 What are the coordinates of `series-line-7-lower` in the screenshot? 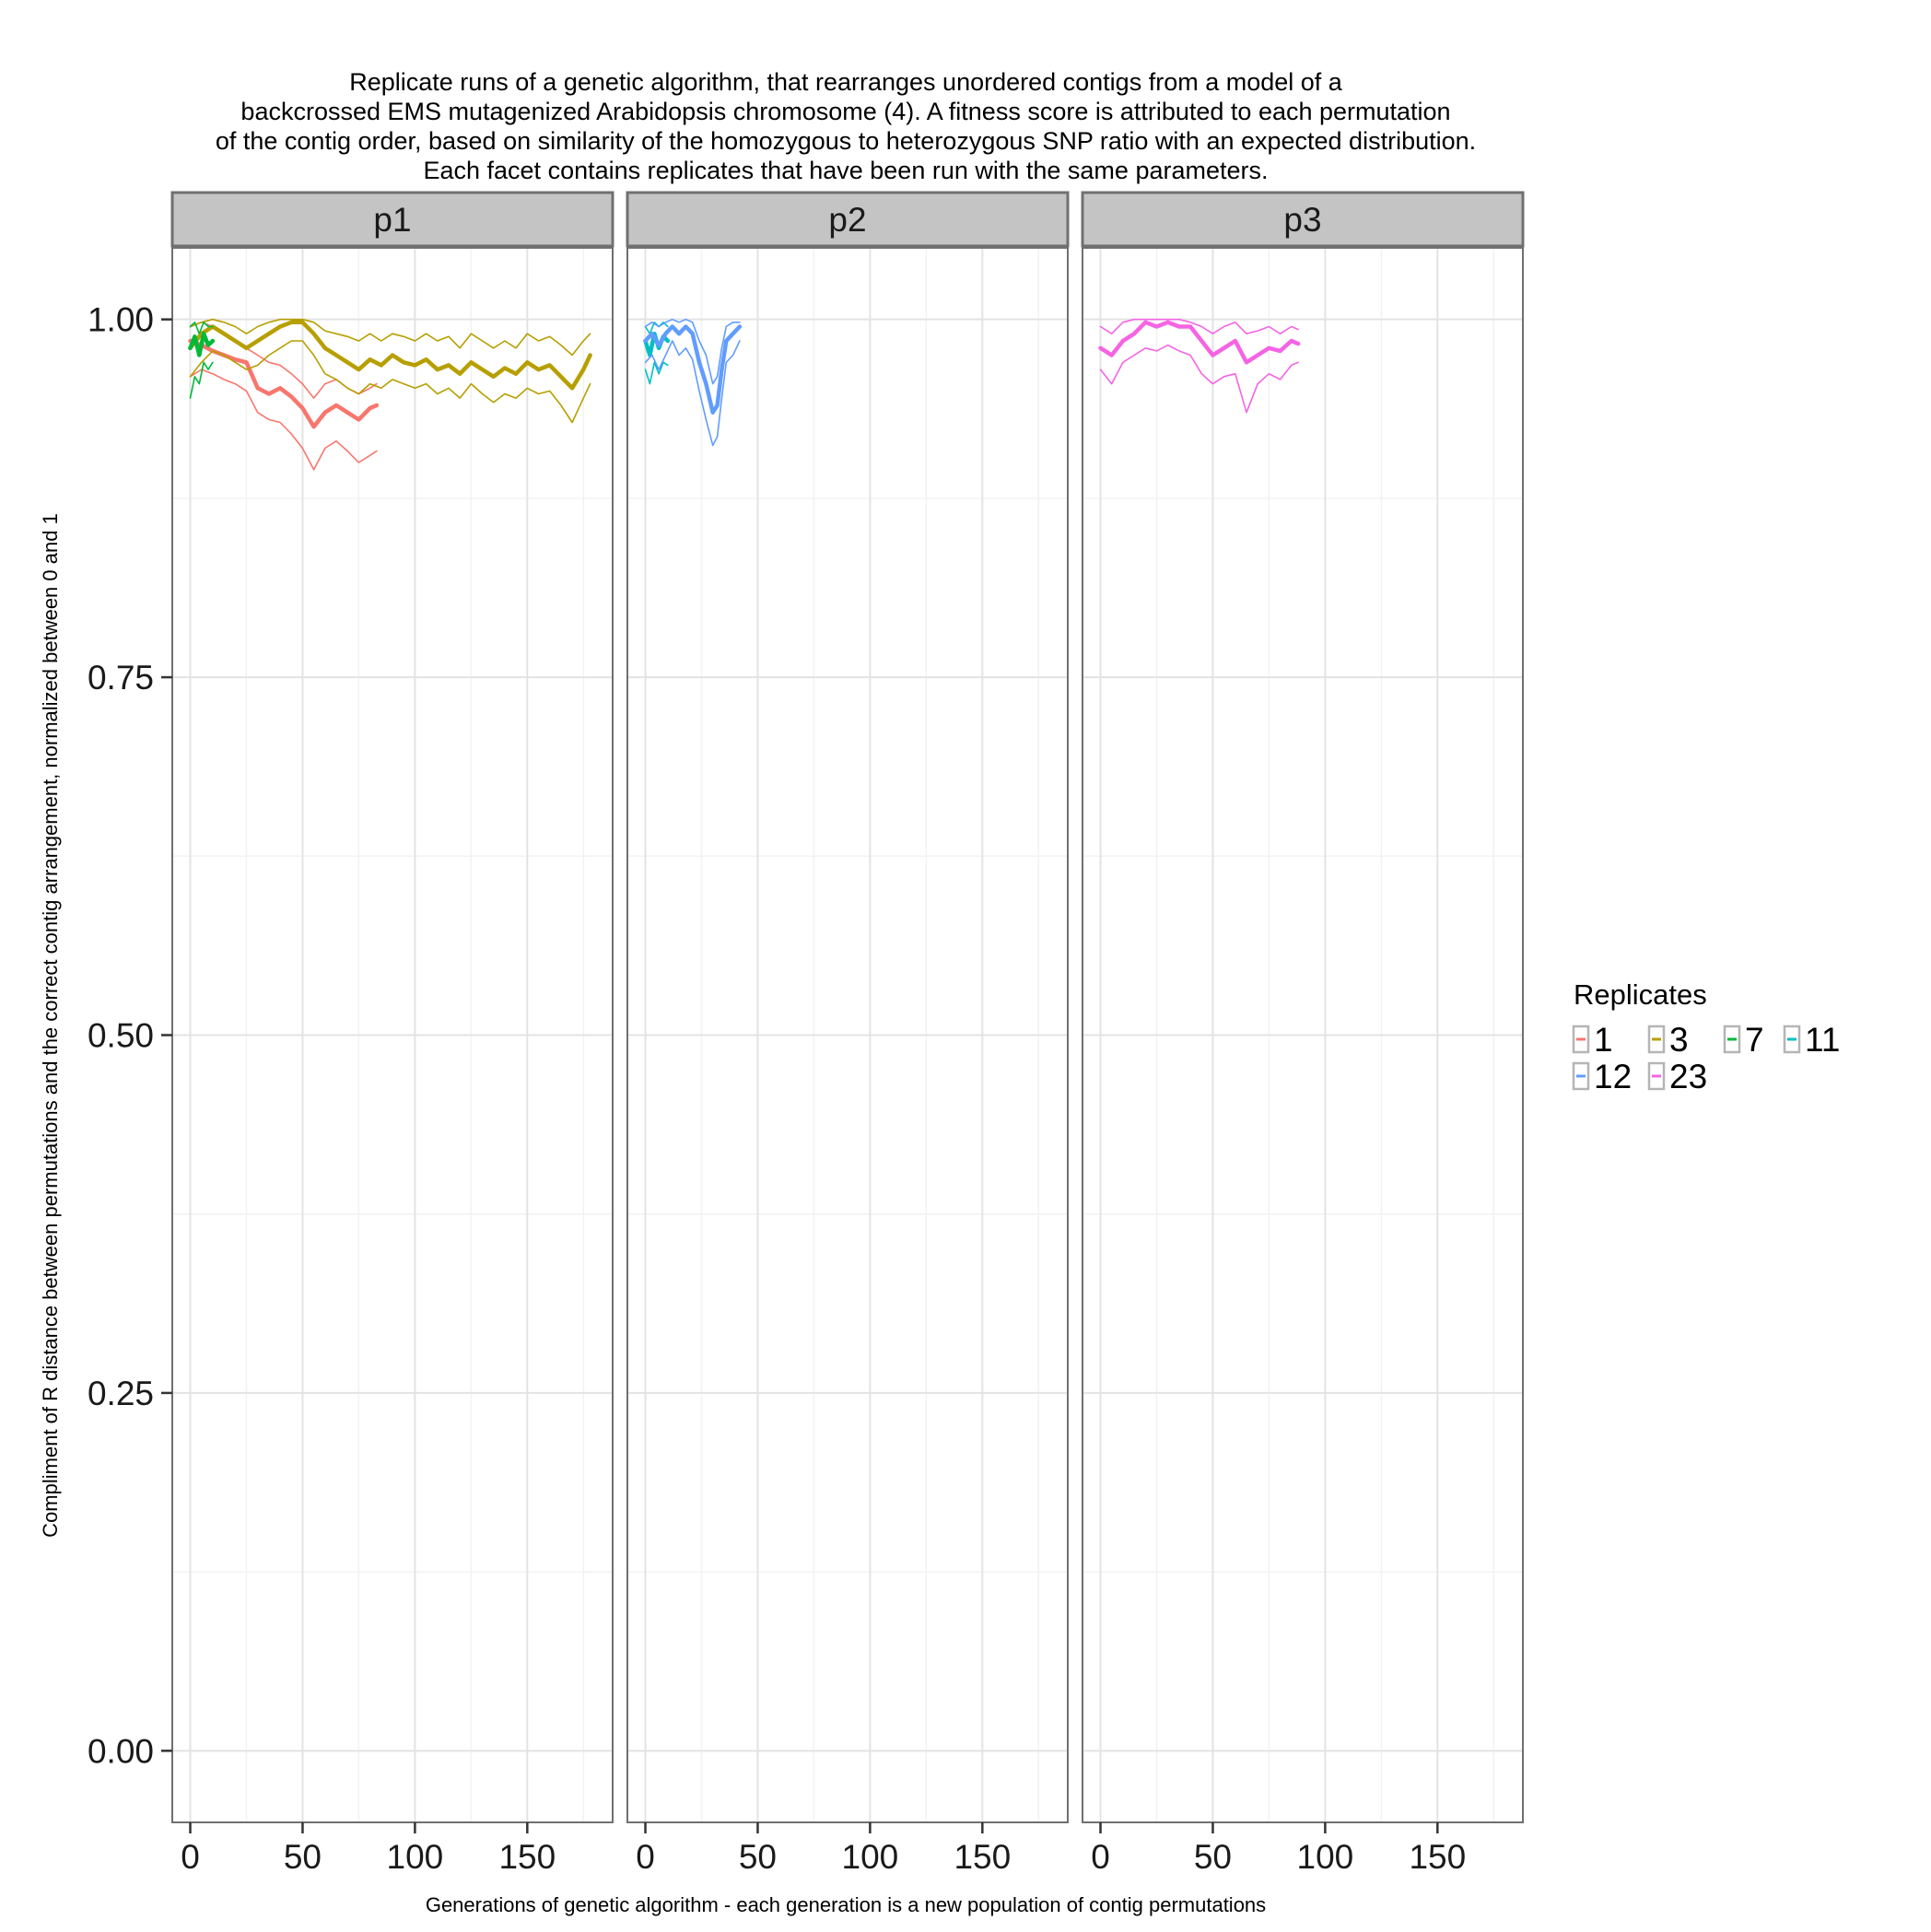 It's located at (201, 380).